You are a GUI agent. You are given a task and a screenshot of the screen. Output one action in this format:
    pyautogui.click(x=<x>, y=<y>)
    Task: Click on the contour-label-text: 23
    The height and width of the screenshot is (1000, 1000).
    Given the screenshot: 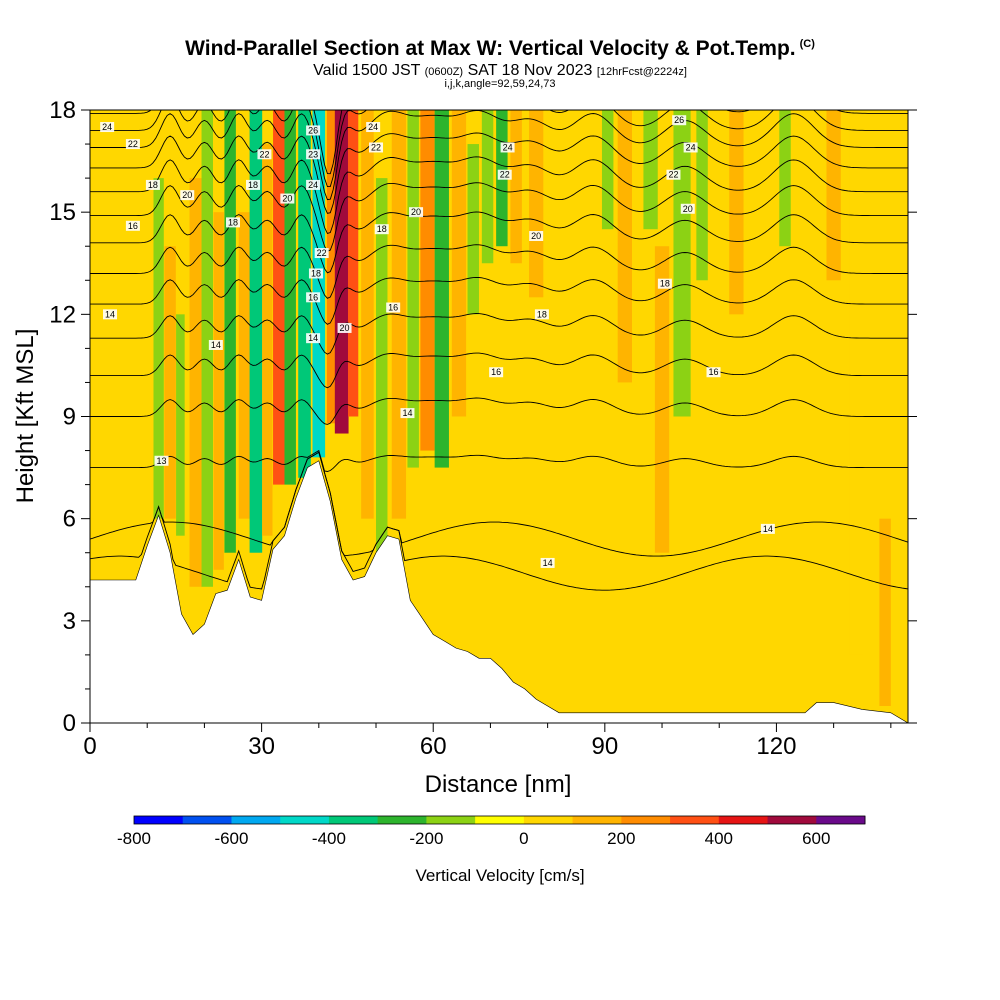 What is the action you would take?
    pyautogui.click(x=313, y=154)
    